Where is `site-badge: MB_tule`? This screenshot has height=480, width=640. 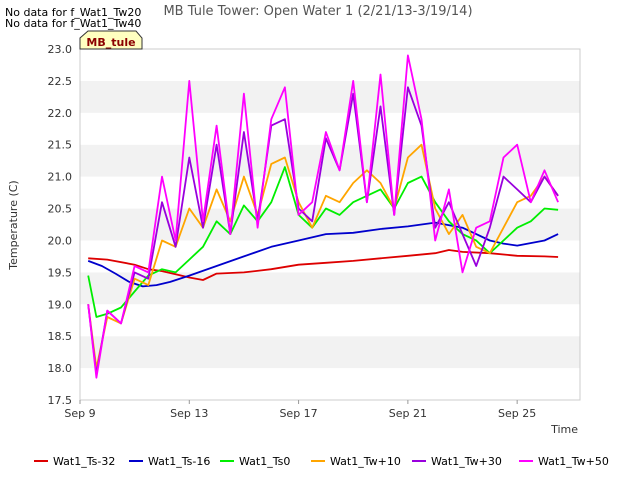
site-badge: MB_tule is located at coordinates (111, 40).